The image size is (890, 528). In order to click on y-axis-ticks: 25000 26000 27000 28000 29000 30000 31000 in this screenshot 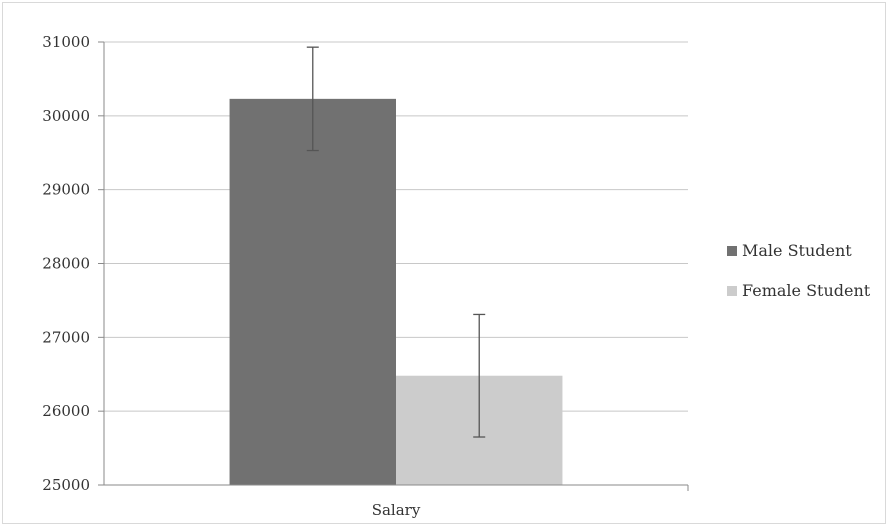, I will do `click(73, 263)`.